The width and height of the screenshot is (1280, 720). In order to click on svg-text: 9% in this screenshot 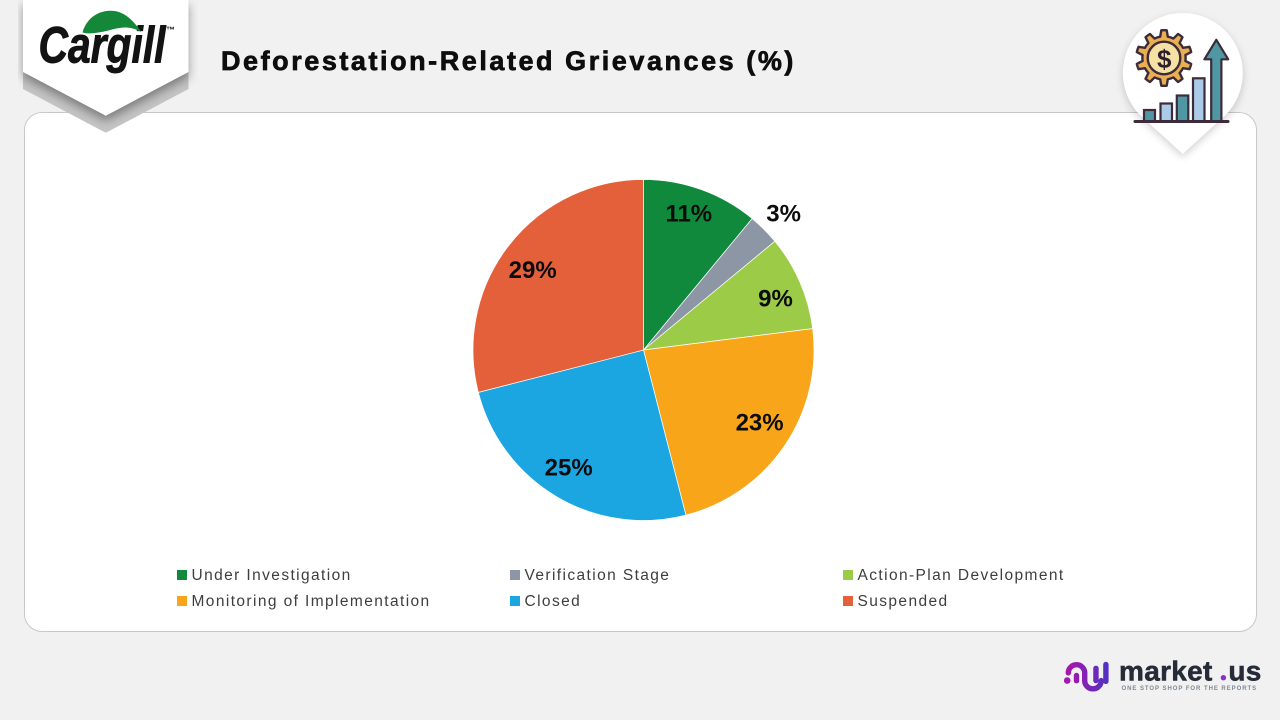, I will do `click(775, 298)`.